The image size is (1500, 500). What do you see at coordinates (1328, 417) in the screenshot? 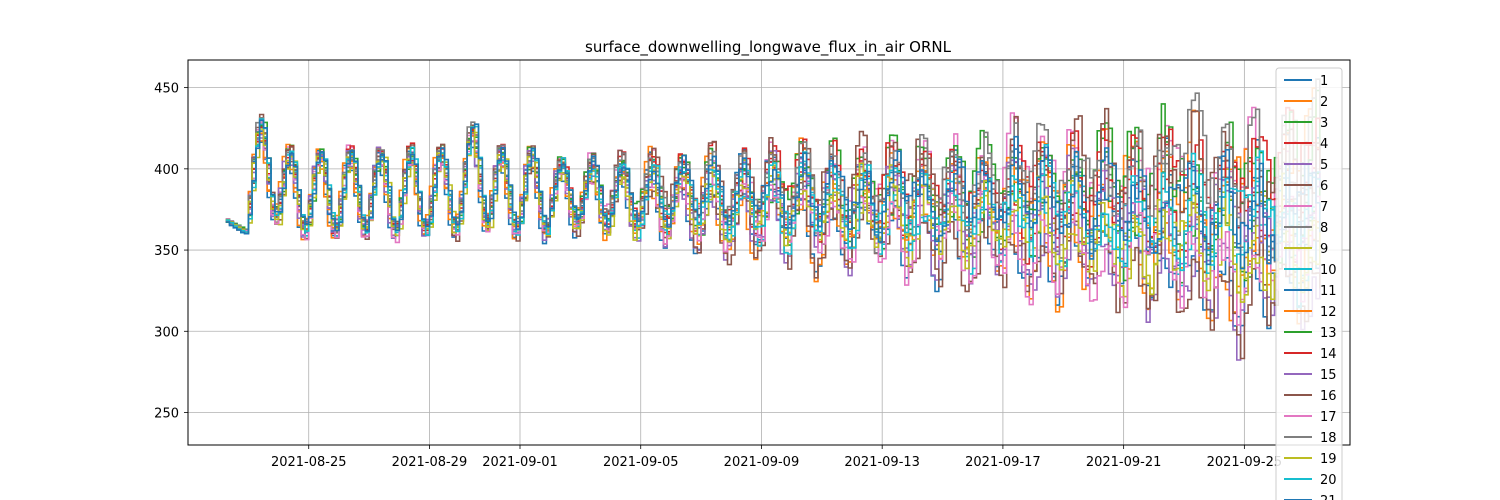
I see `legend-label: 17` at bounding box center [1328, 417].